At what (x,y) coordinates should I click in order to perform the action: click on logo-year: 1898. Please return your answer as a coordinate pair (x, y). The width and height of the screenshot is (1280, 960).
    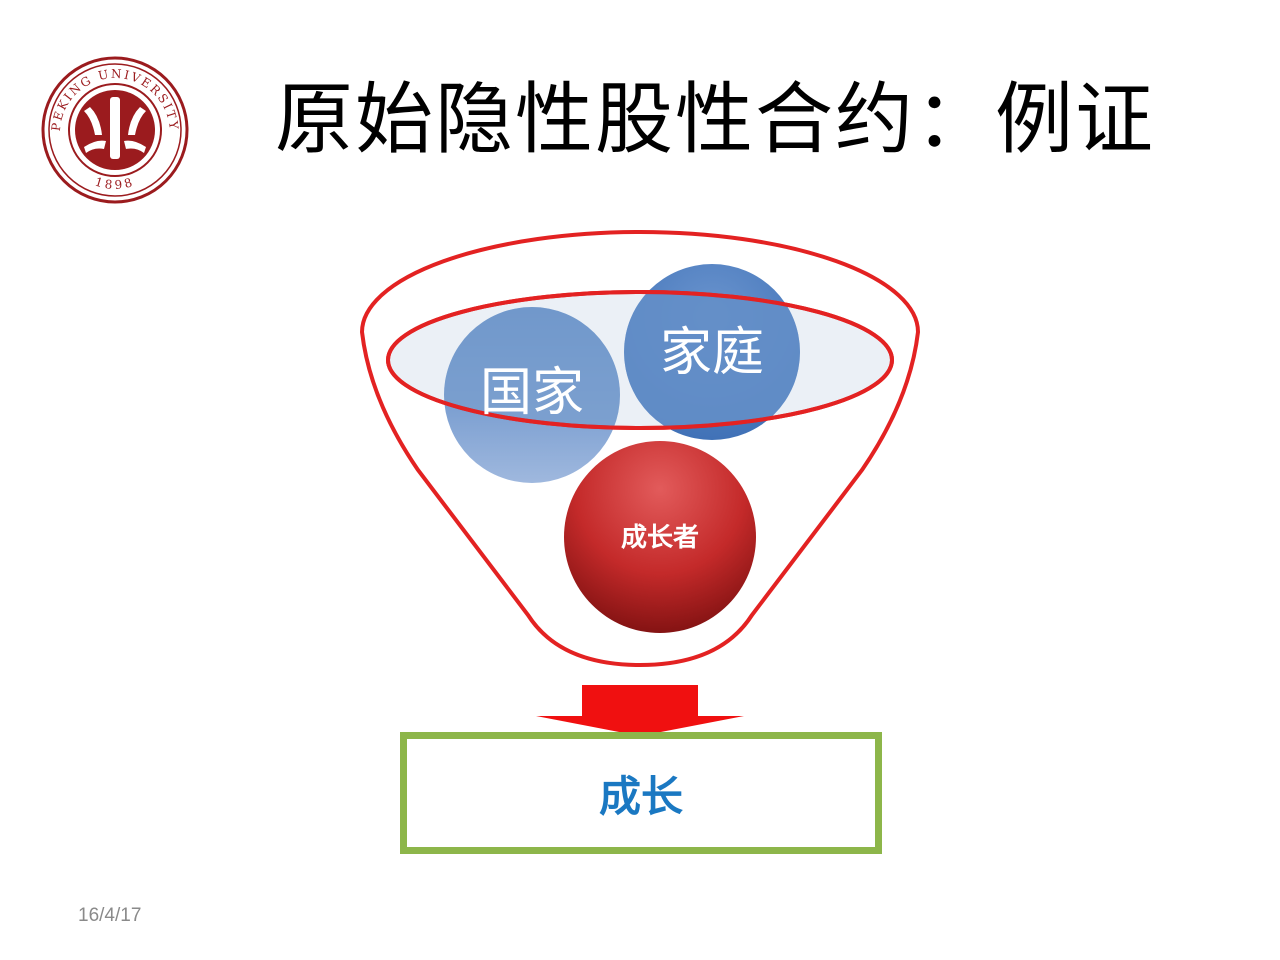
    Looking at the image, I should click on (113, 184).